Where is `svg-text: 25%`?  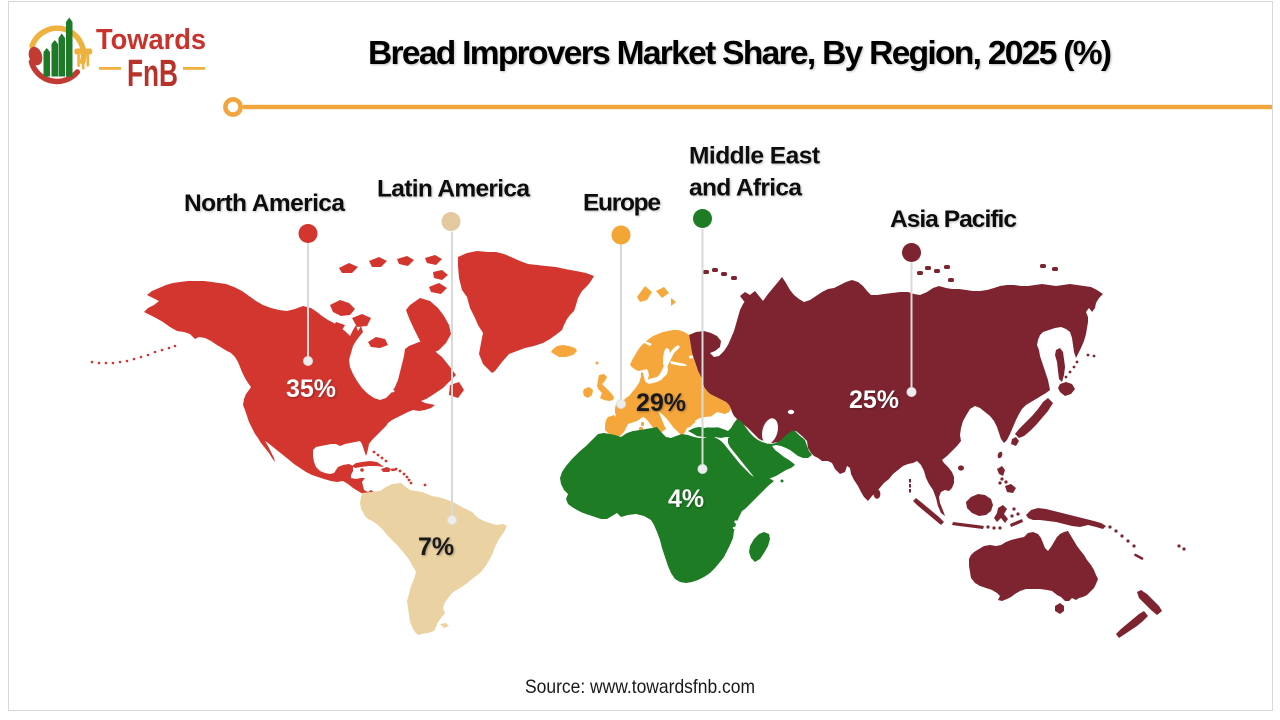
svg-text: 25% is located at coordinates (874, 400).